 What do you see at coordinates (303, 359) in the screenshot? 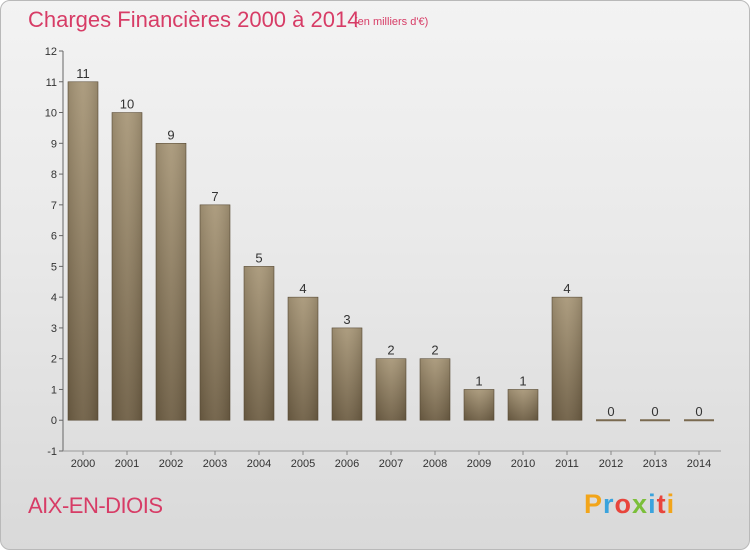
I see `bar-shade-2005` at bounding box center [303, 359].